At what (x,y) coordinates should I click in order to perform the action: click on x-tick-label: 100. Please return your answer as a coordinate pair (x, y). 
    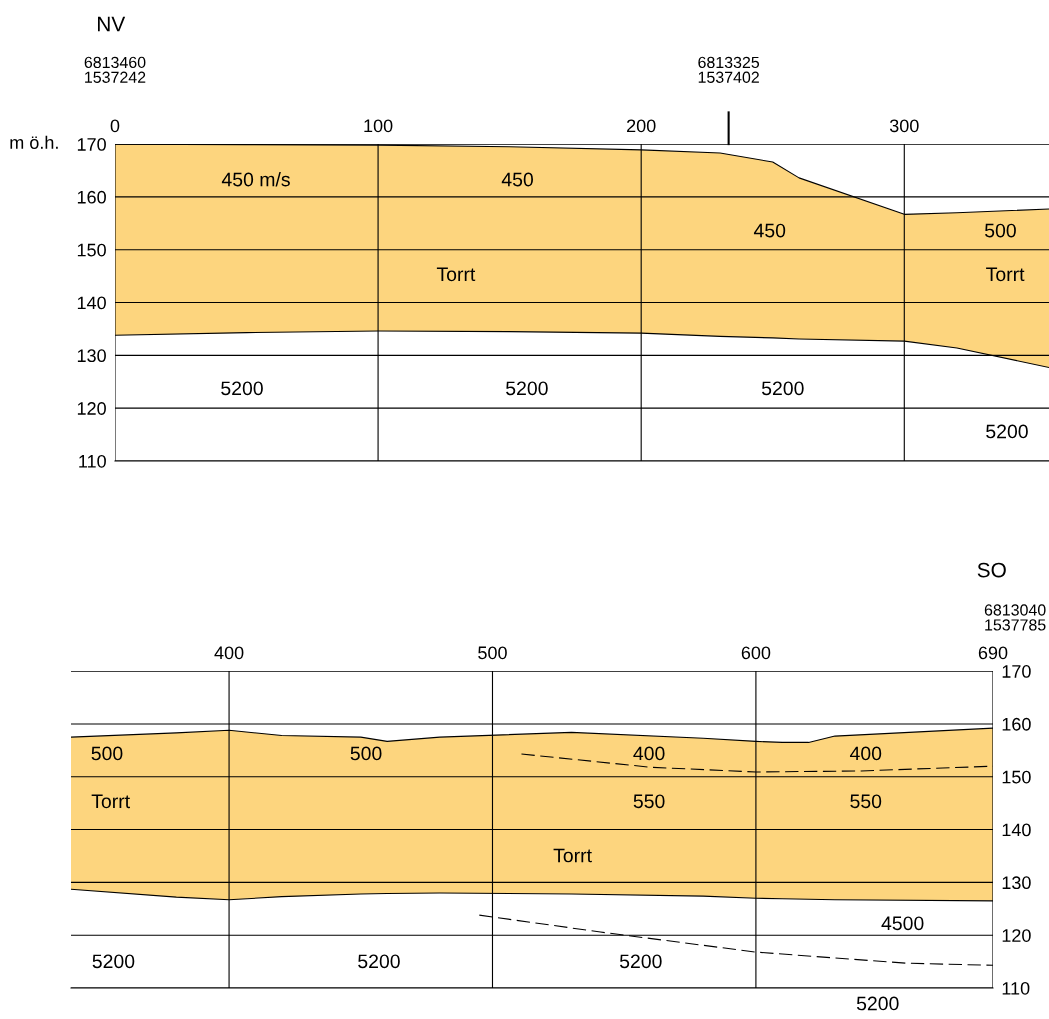
    Looking at the image, I should click on (378, 126).